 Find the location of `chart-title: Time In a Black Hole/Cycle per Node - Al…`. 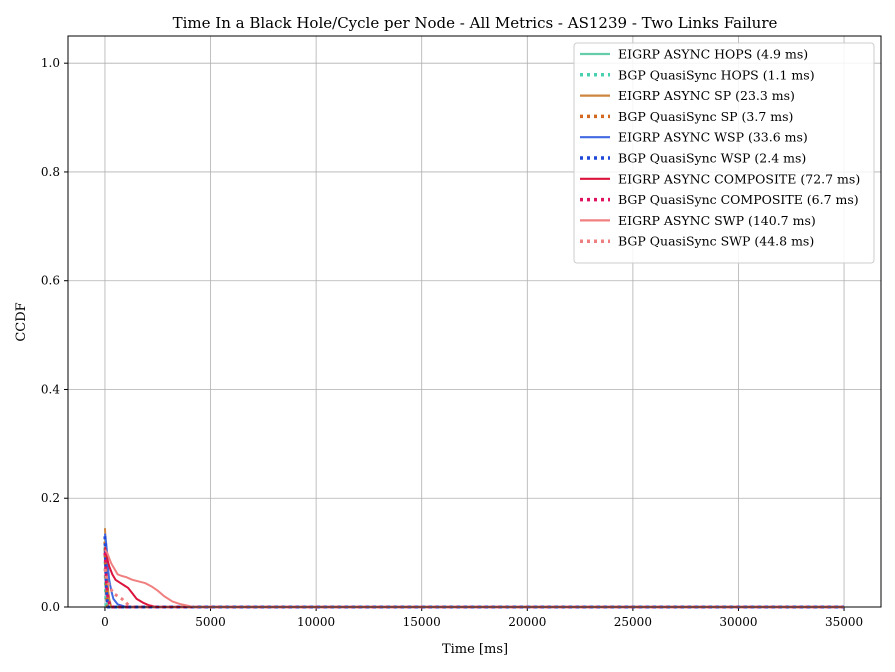

chart-title: Time In a Black Hole/Cycle per Node - Al… is located at coordinates (475, 23).